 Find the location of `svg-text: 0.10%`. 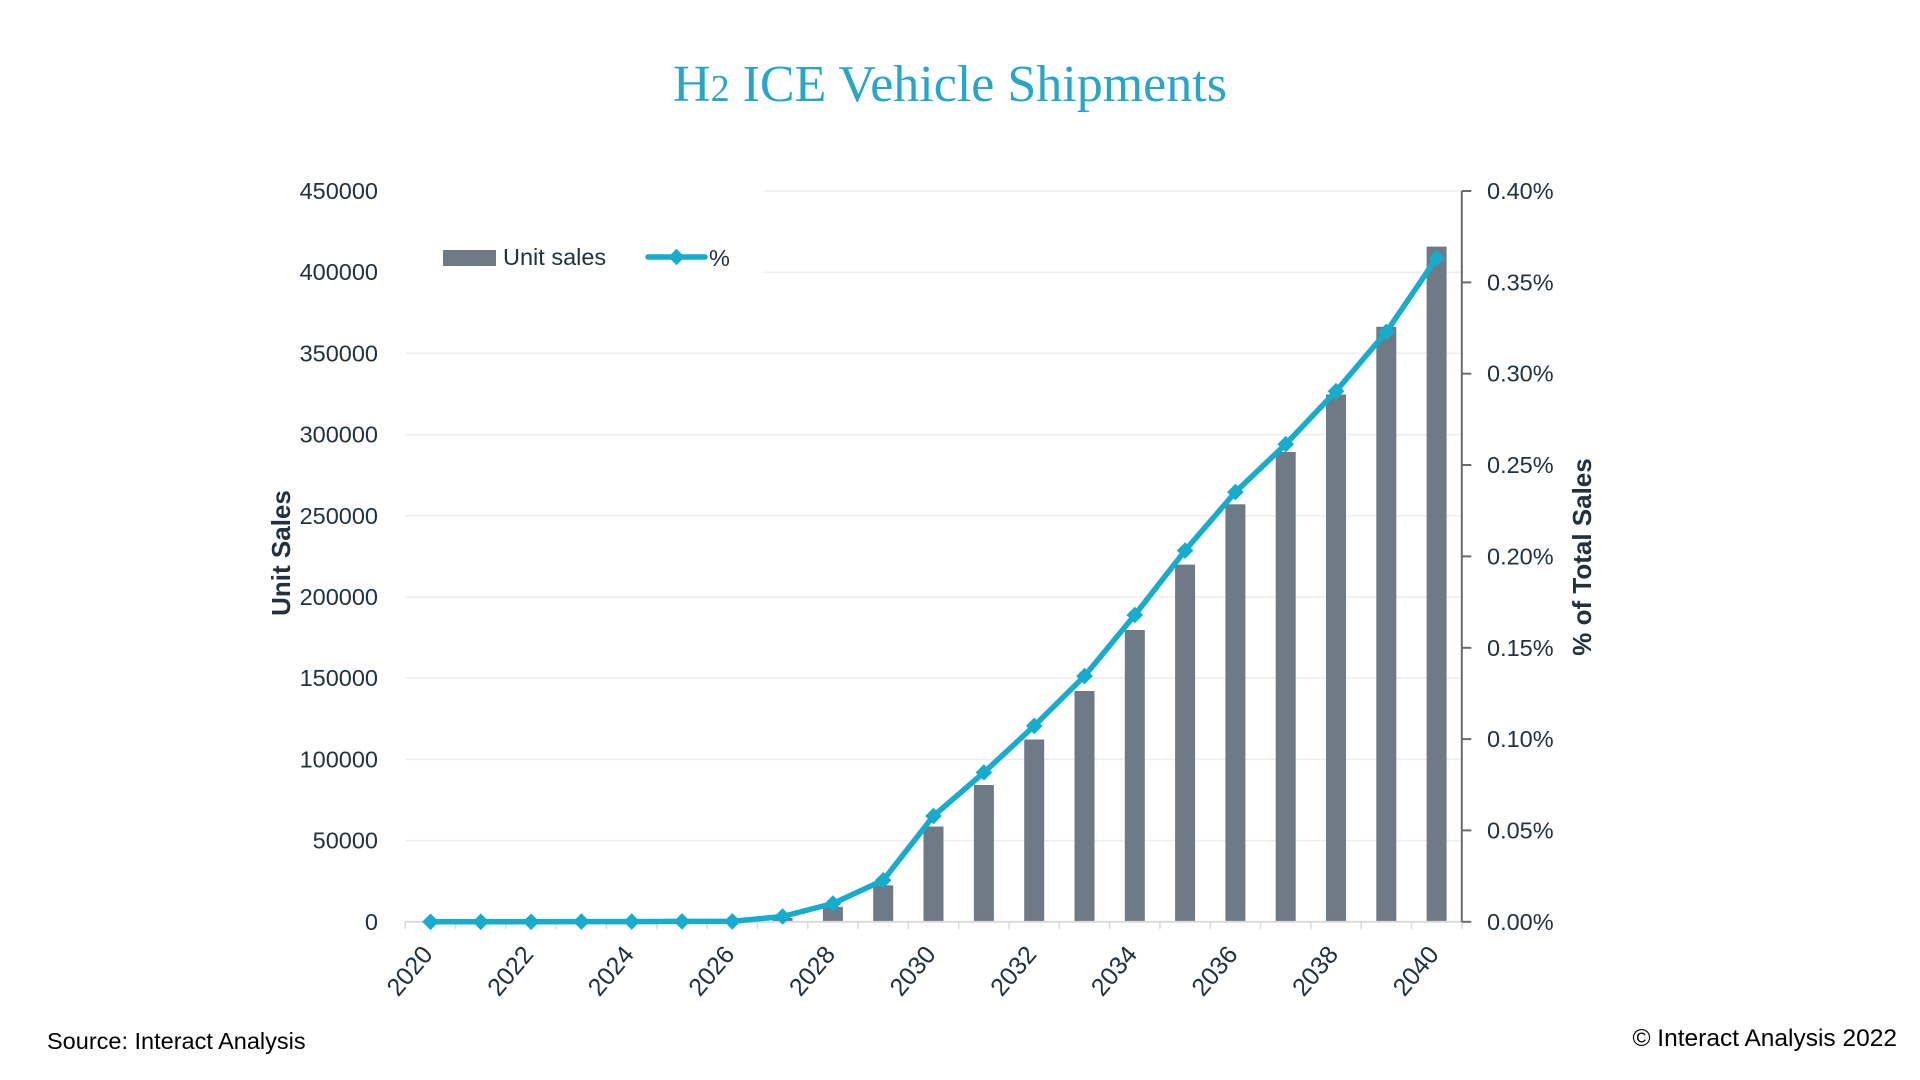

svg-text: 0.10% is located at coordinates (1520, 739).